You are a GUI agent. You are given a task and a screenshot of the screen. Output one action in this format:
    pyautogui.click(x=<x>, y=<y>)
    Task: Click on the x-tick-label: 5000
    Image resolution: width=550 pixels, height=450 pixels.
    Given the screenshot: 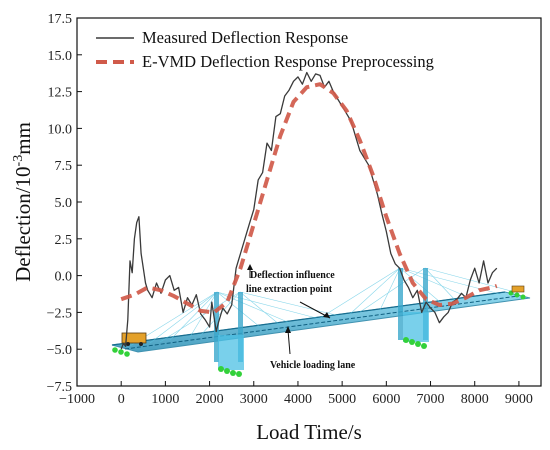 What is the action you would take?
    pyautogui.click(x=342, y=399)
    